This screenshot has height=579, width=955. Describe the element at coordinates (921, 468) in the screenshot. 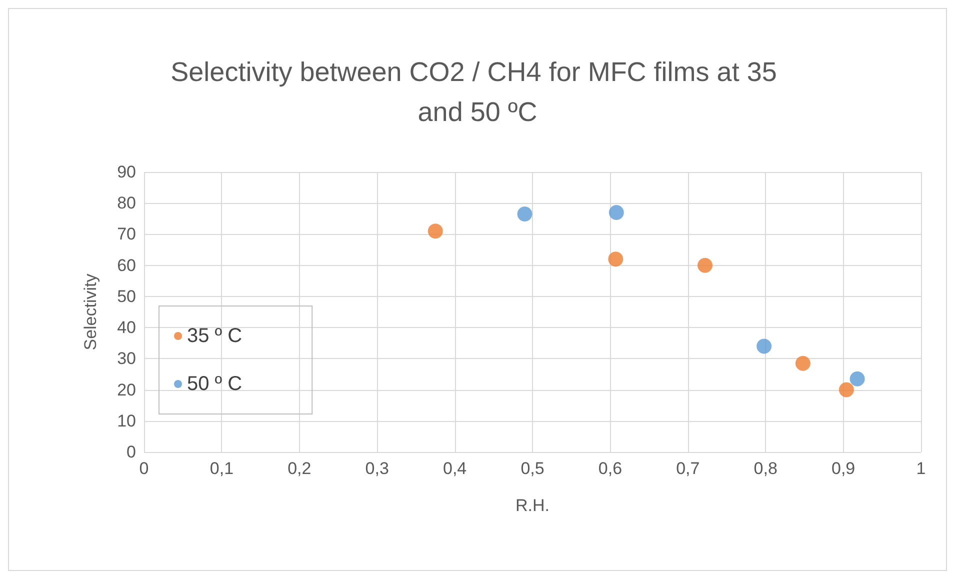

I see `x-tick-label: 1` at that location.